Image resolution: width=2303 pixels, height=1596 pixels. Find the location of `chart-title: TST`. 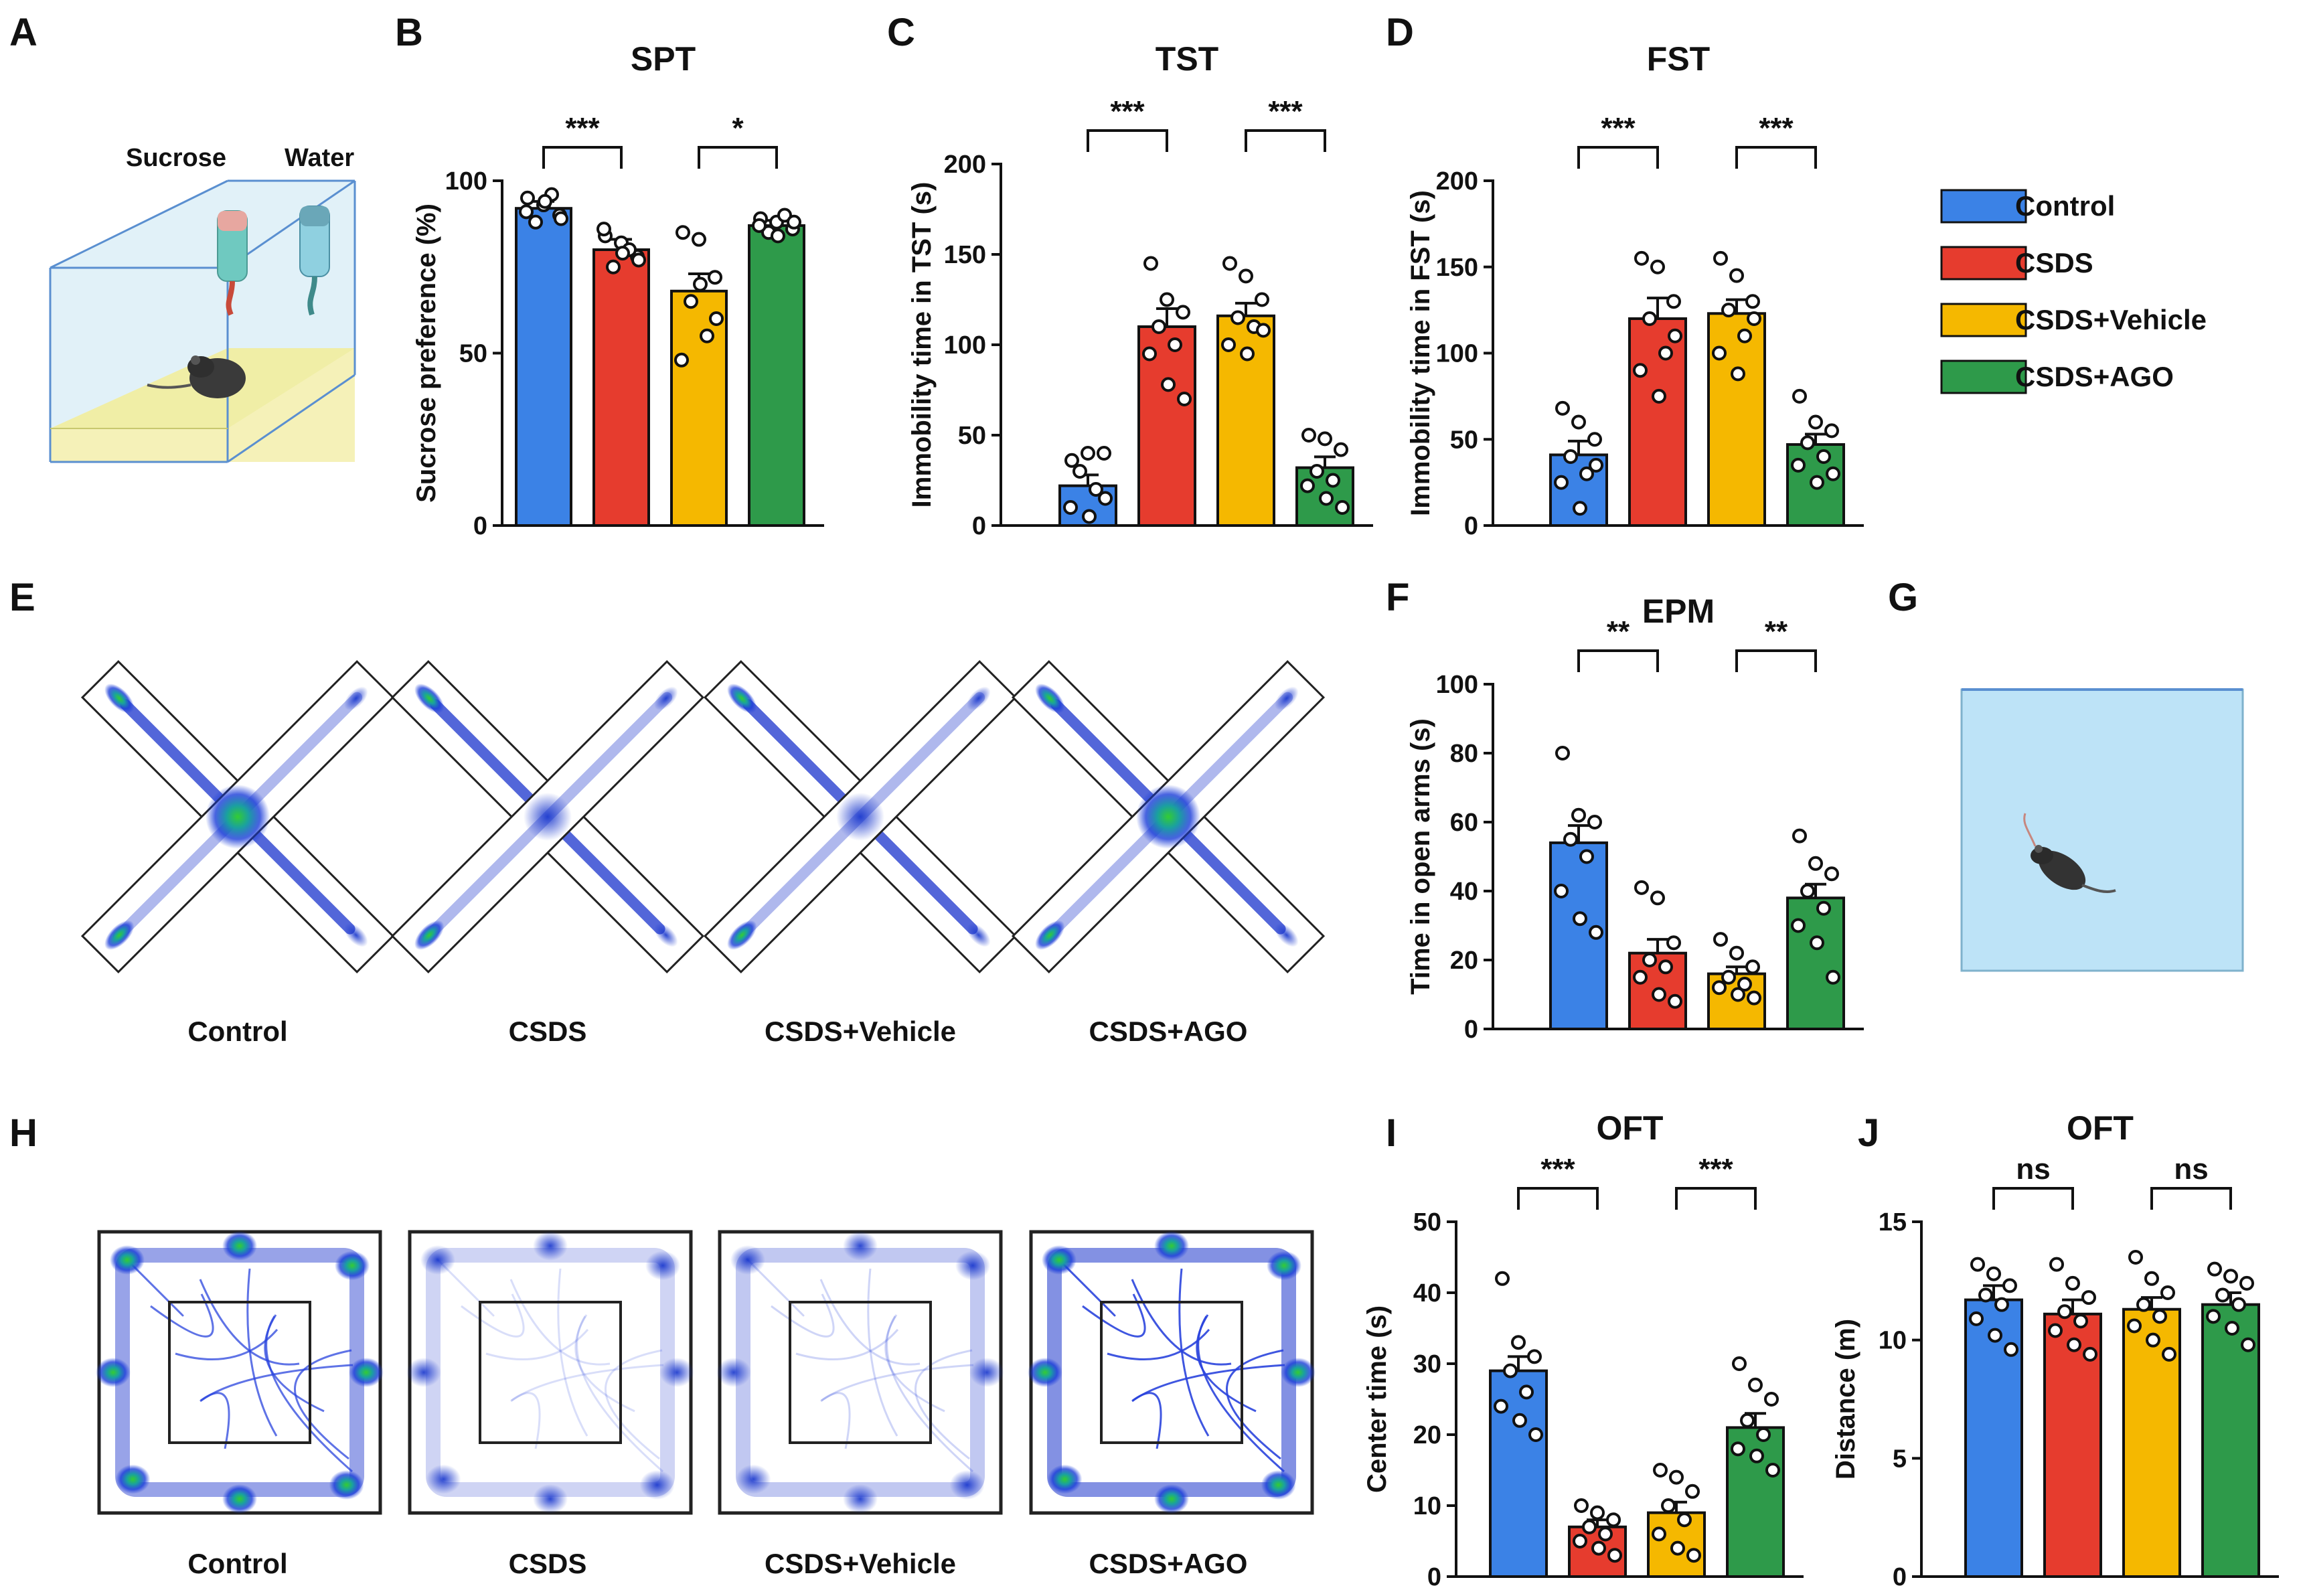

chart-title: TST is located at coordinates (1187, 59).